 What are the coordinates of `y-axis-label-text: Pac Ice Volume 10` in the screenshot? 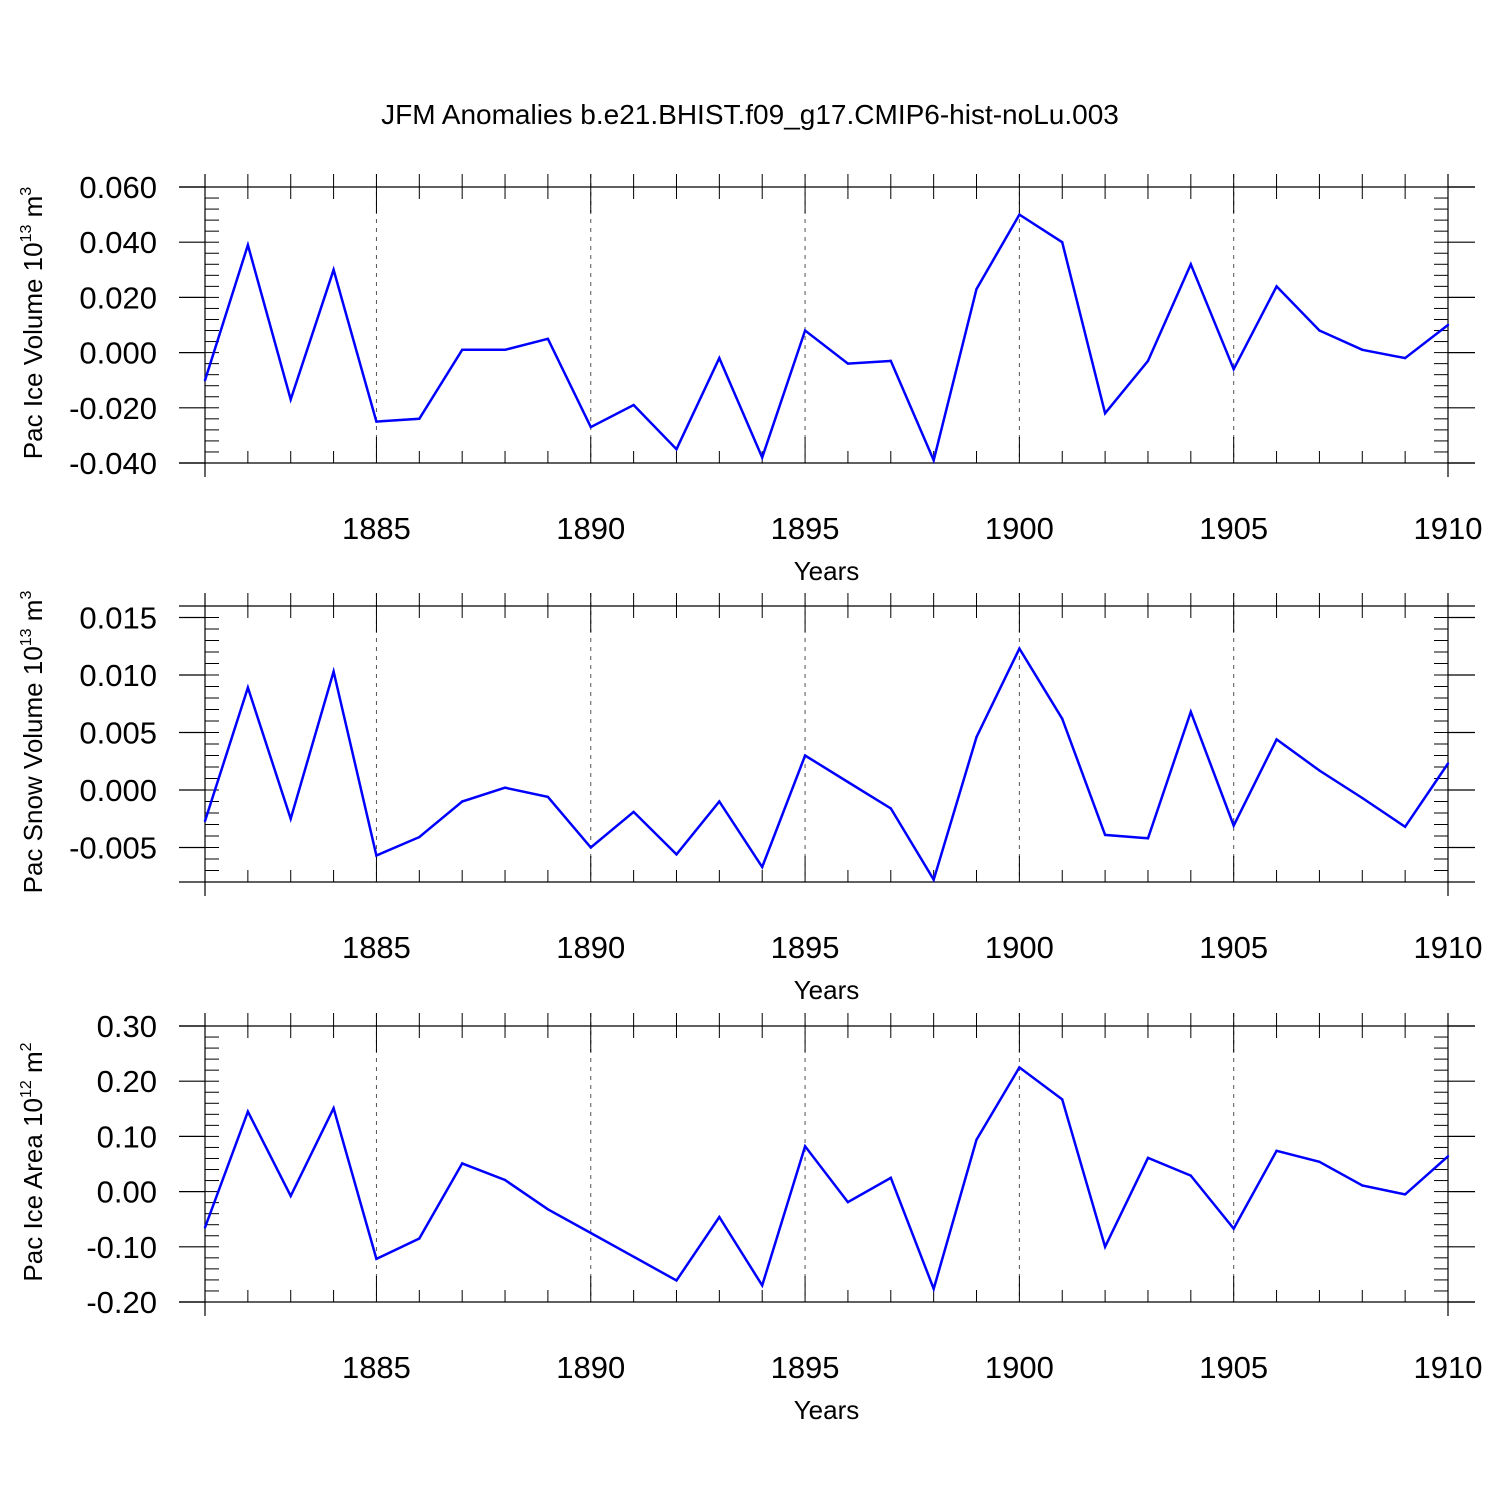 It's located at (33, 350).